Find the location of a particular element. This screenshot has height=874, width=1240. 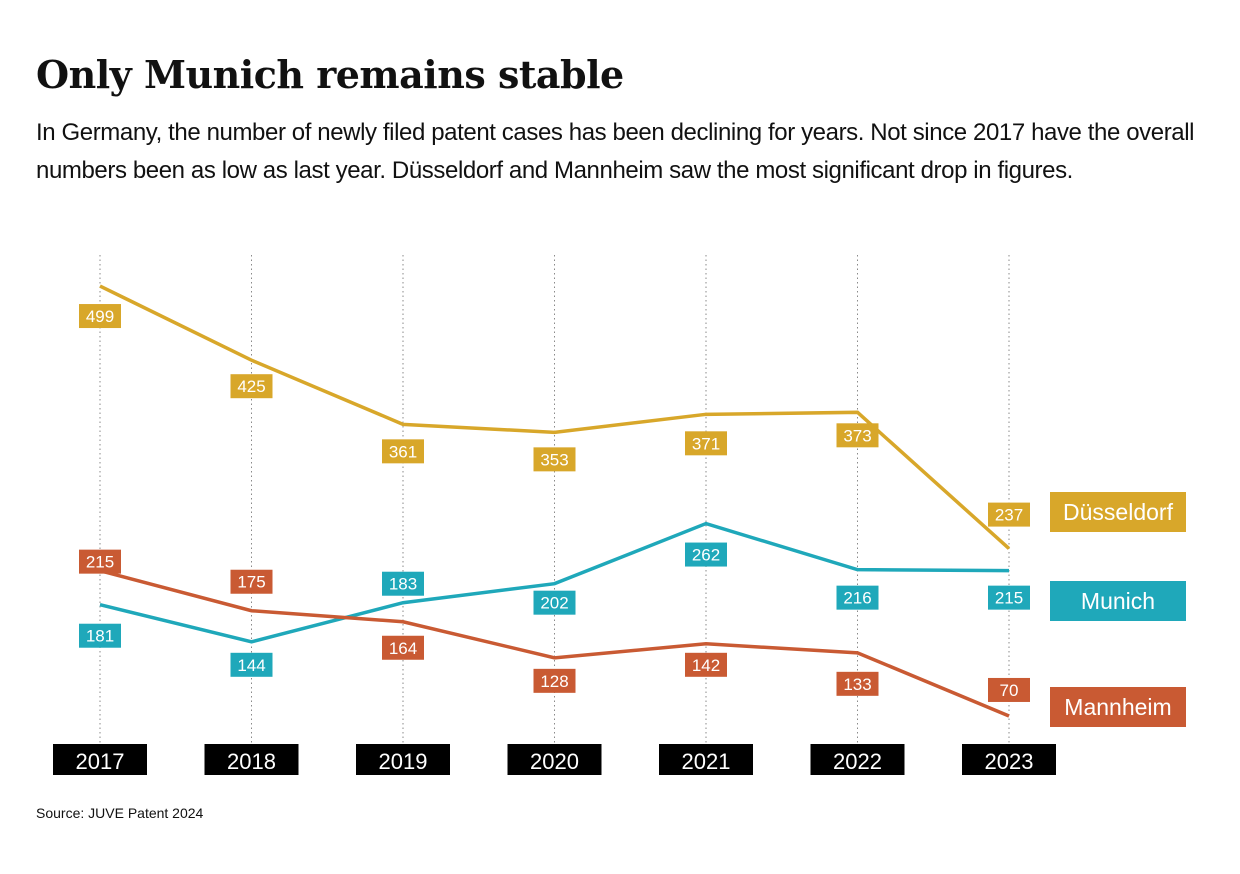

data-label-text: 128 is located at coordinates (554, 681).